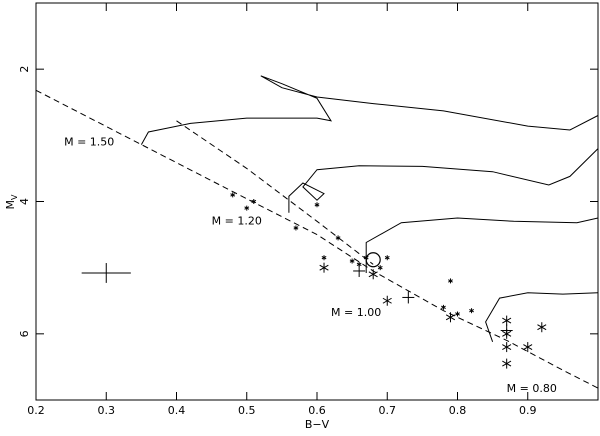 Image resolution: width=600 pixels, height=436 pixels. What do you see at coordinates (458, 410) in the screenshot?
I see `x-tick-label: 0.8` at bounding box center [458, 410].